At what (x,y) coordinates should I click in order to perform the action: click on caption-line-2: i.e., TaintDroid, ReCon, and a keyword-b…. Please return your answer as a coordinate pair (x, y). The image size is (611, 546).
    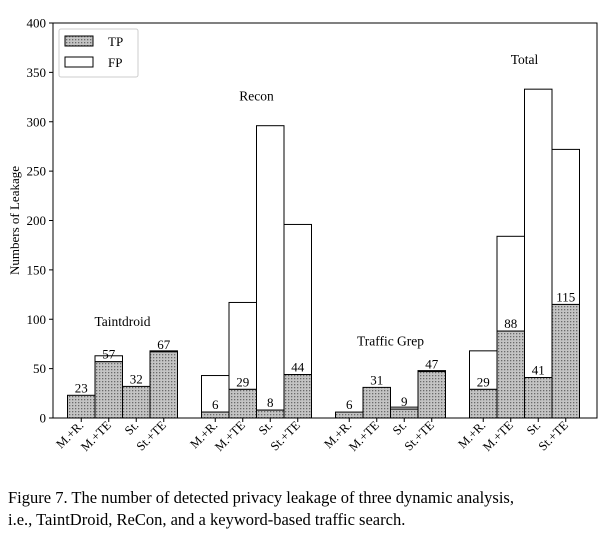
    Looking at the image, I should click on (207, 519).